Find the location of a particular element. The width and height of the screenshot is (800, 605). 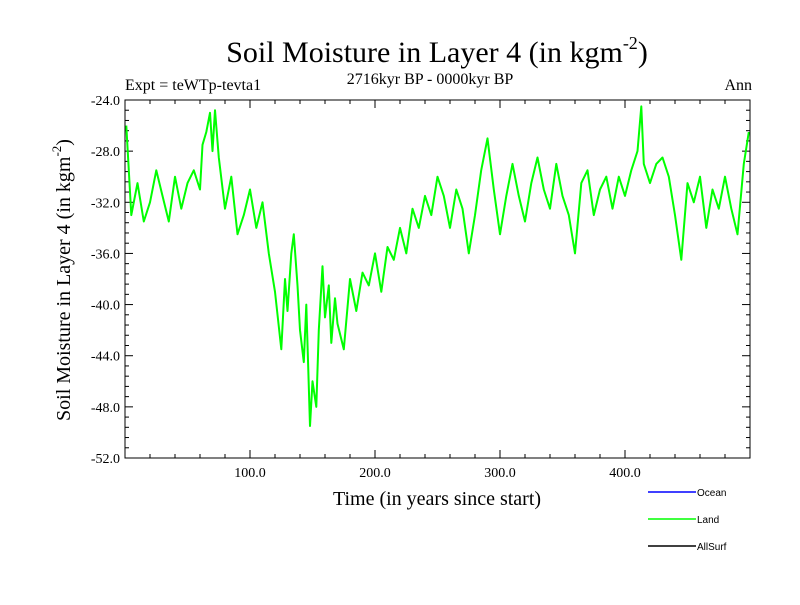

y-tick-label: -40.0 is located at coordinates (105, 306).